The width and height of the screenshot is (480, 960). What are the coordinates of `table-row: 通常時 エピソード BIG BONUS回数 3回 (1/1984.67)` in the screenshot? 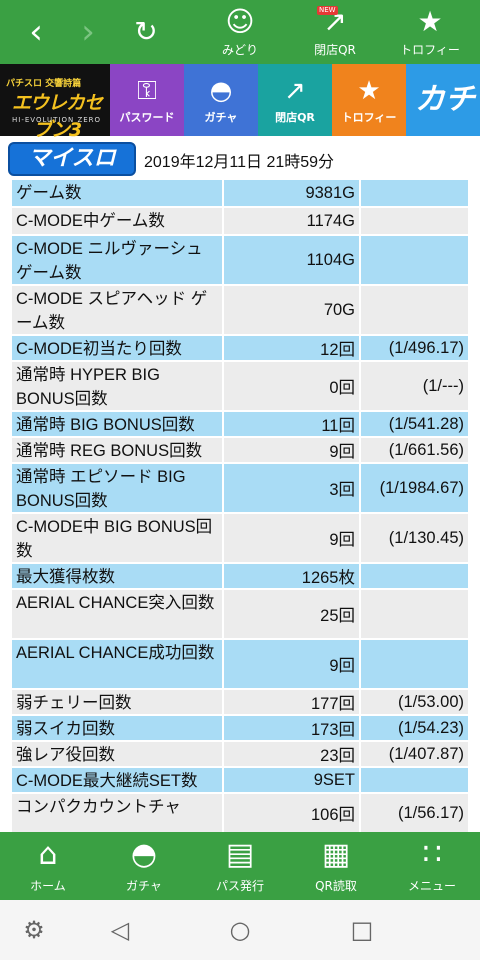 It's located at (240, 489).